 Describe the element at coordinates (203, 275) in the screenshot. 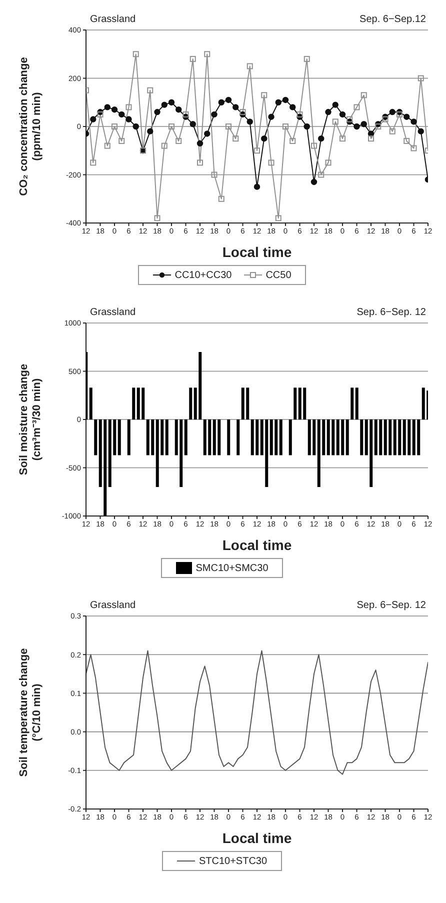

I see `legend-label: CC10+CC30` at that location.